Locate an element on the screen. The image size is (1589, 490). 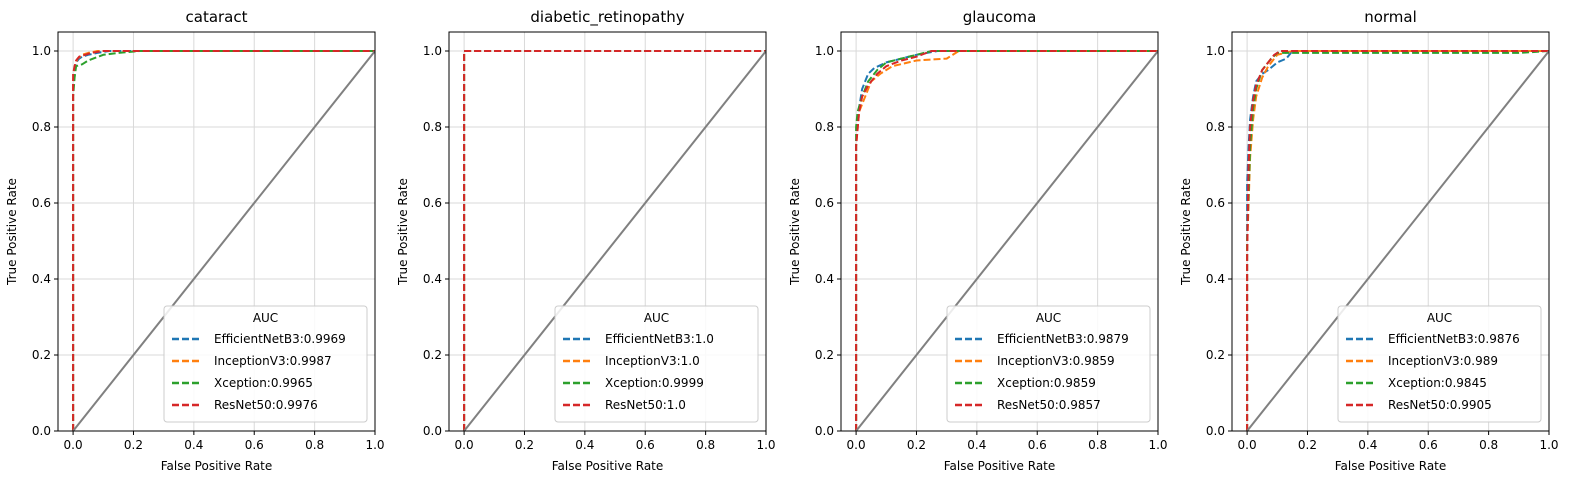
legend-entry-label: Xception:0.9965 is located at coordinates (263, 383).